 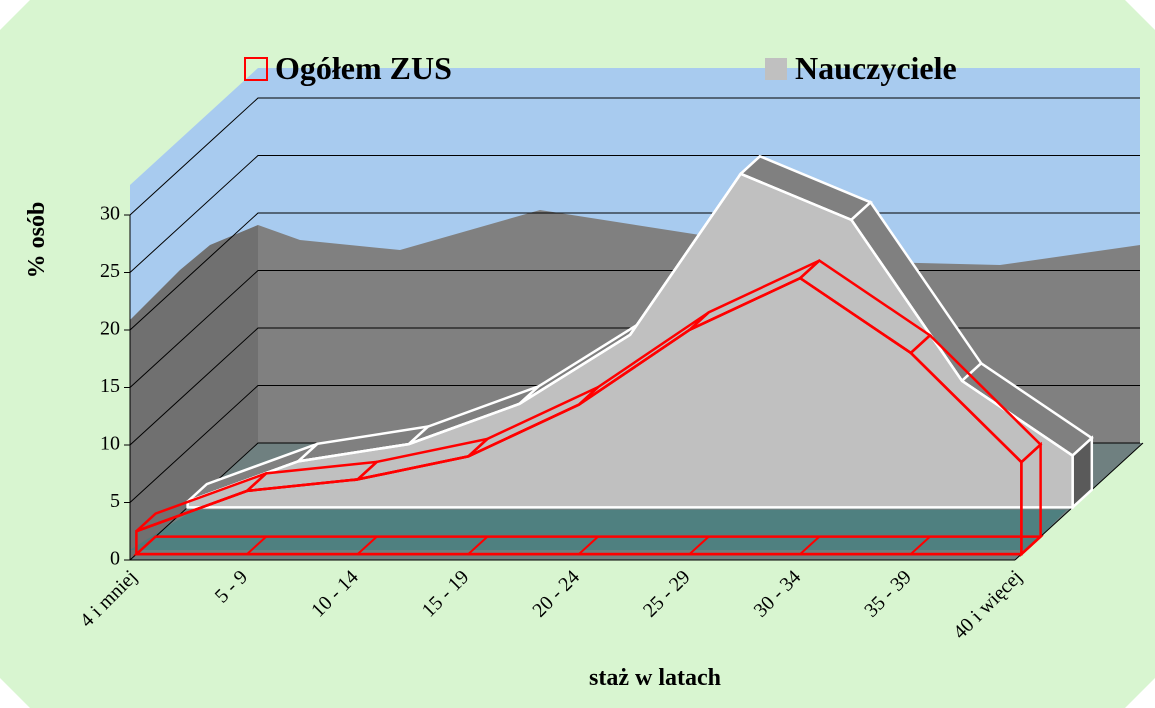 I want to click on side-landscape, so click(x=194, y=392).